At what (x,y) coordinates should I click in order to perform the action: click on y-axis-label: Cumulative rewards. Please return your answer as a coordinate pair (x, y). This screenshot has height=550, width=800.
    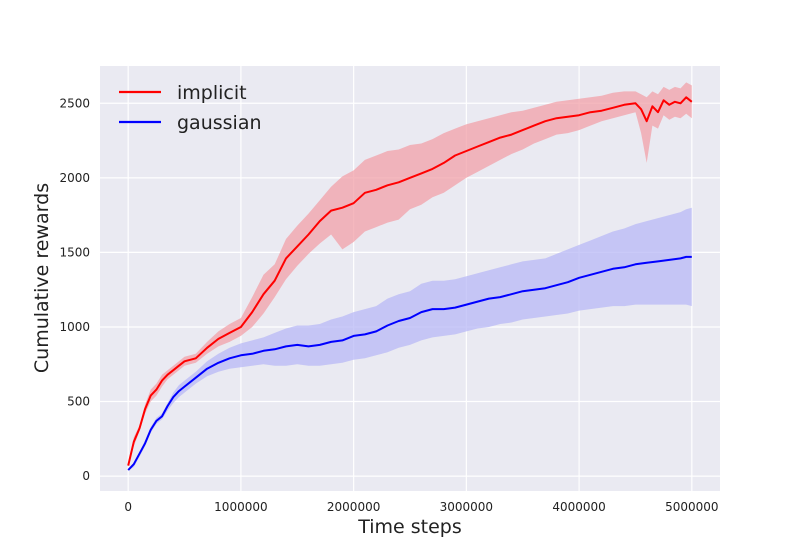
    Looking at the image, I should click on (42, 278).